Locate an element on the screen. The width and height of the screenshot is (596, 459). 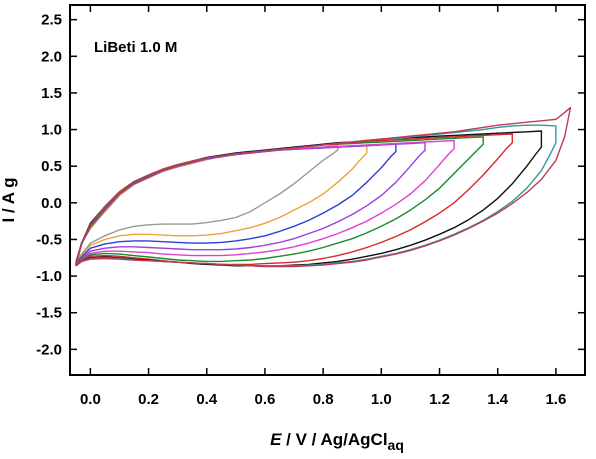
x-tick-label: 1.6 is located at coordinates (555, 399).